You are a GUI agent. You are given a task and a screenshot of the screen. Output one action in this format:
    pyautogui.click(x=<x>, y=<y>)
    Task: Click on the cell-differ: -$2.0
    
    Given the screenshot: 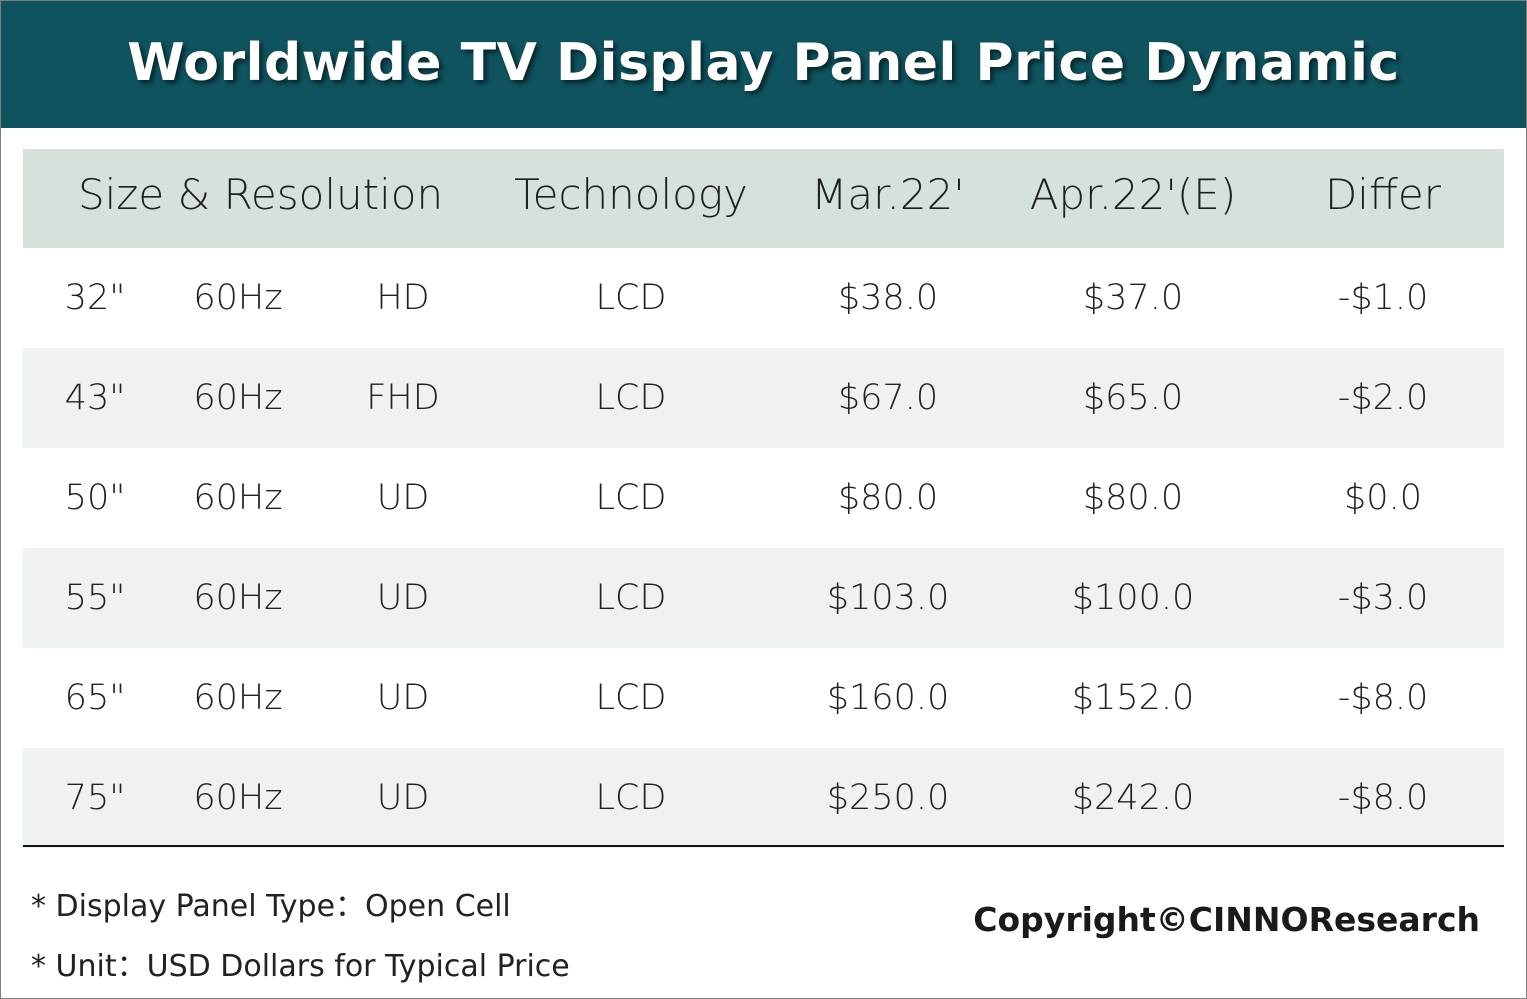 What is the action you would take?
    pyautogui.click(x=1383, y=398)
    